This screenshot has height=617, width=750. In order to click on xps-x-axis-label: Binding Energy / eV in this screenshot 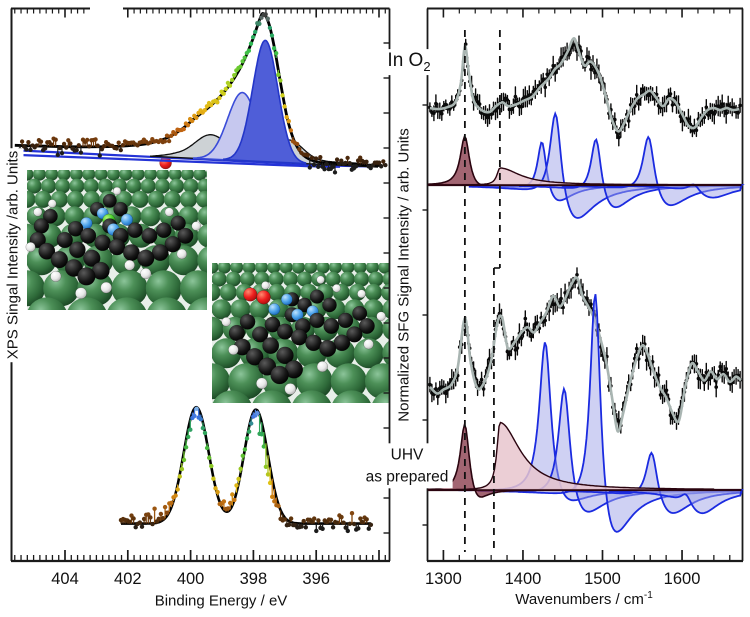, I will do `click(221, 601)`.